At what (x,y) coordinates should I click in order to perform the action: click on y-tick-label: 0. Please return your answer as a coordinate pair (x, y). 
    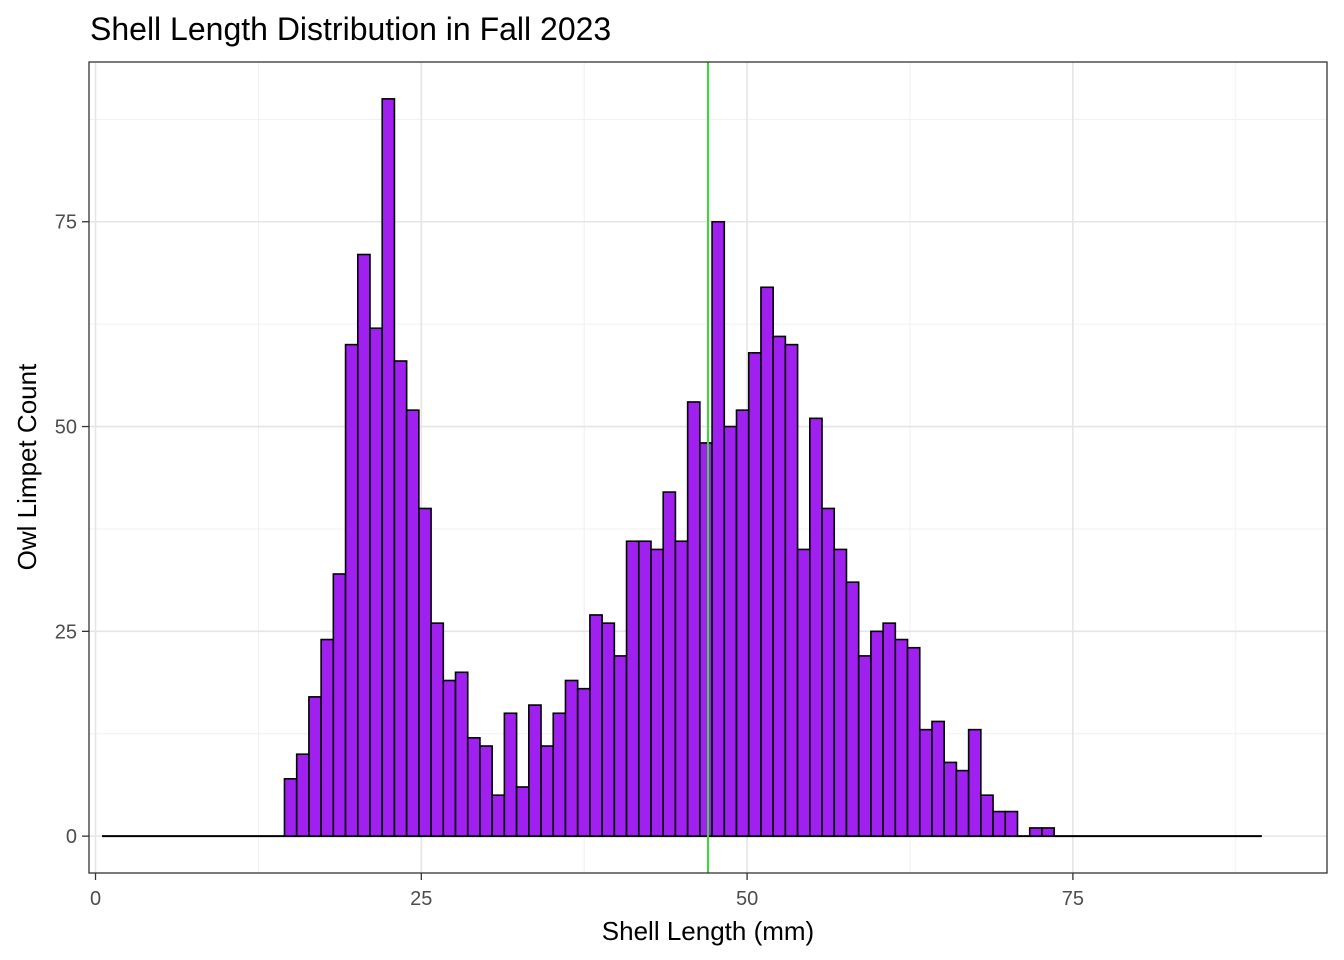
    Looking at the image, I should click on (71, 837).